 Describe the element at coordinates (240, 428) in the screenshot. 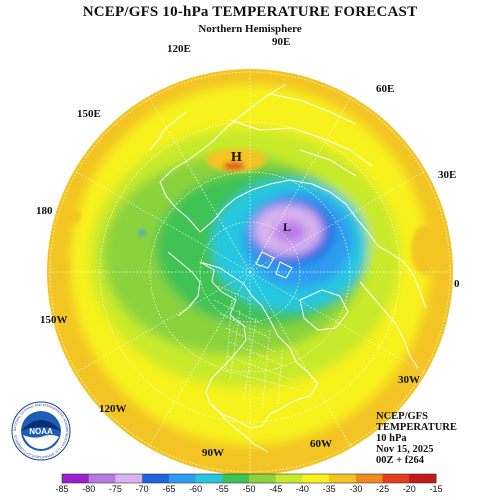

I see `central-america-coast` at that location.